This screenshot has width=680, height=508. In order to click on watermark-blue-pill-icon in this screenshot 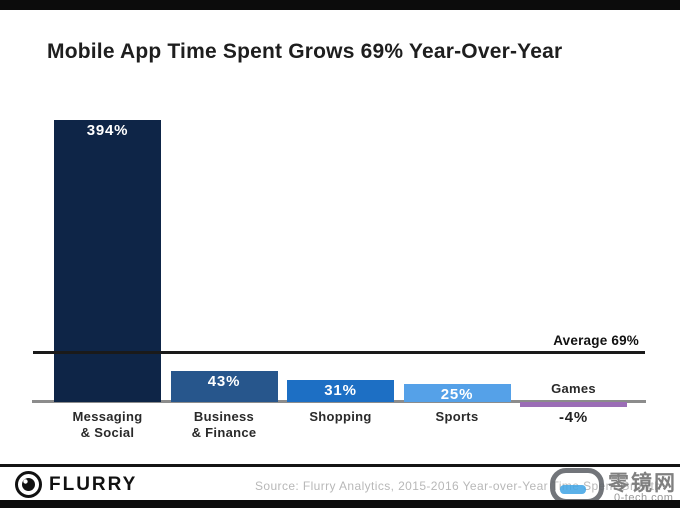, I will do `click(573, 489)`.